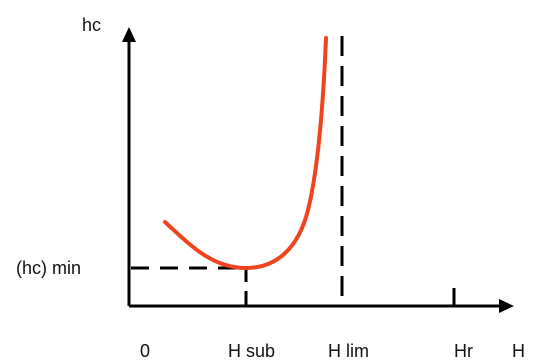 The image size is (542, 363). Describe the element at coordinates (463, 351) in the screenshot. I see `h-r-label: Hr` at that location.